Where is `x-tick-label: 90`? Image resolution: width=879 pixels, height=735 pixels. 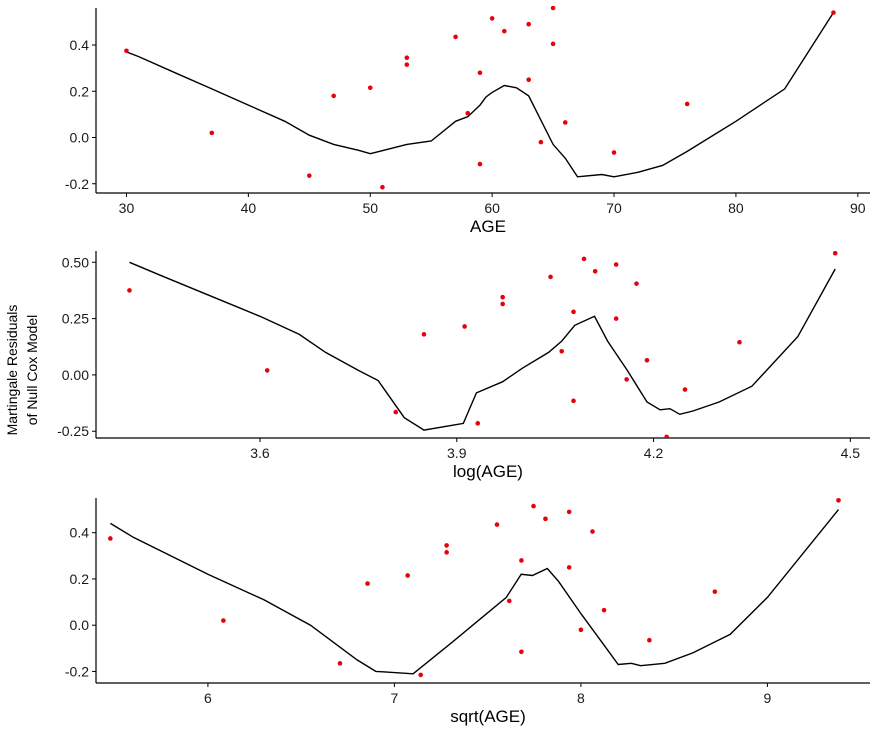
x-tick-label: 90 is located at coordinates (858, 208).